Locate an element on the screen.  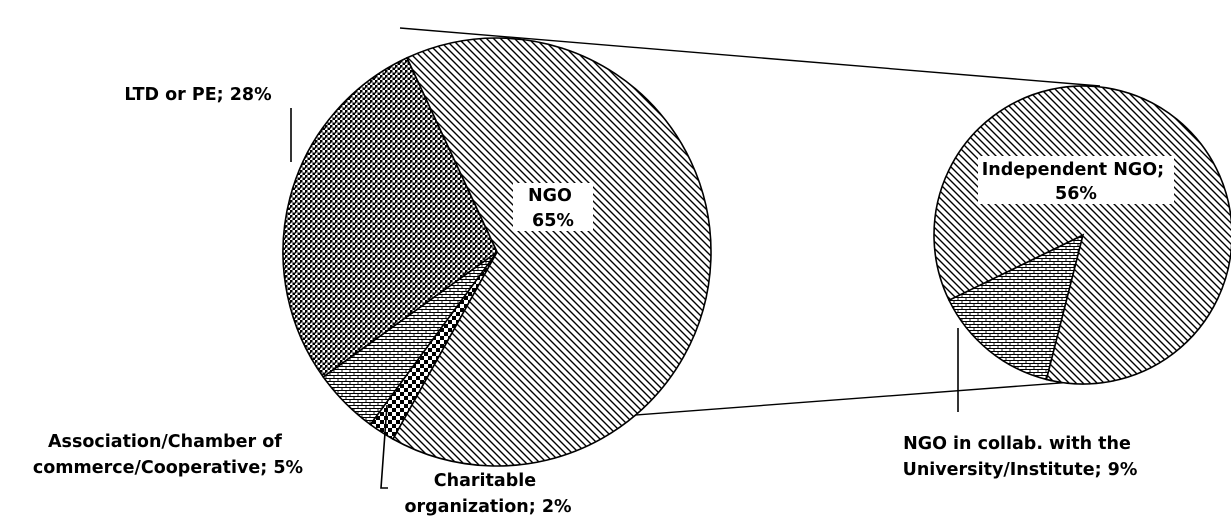
label-charitable: Charitable organization; 2% is located at coordinates (487, 494).